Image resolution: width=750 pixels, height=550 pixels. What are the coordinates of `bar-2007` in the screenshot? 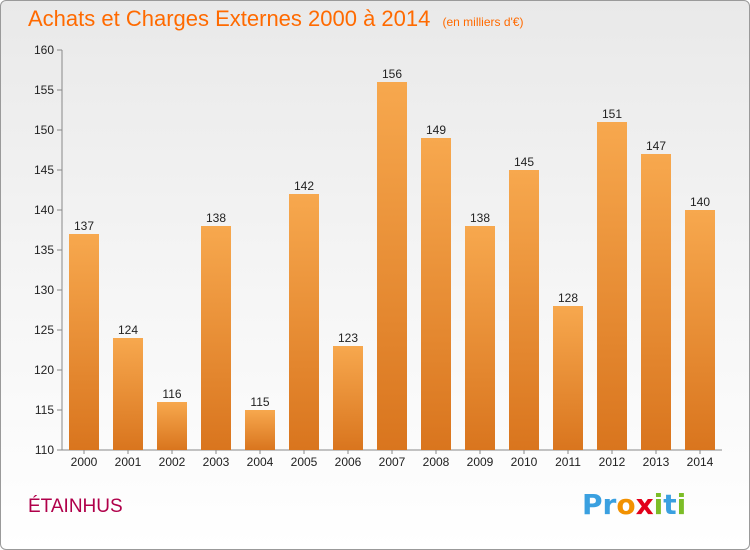 It's located at (392, 266).